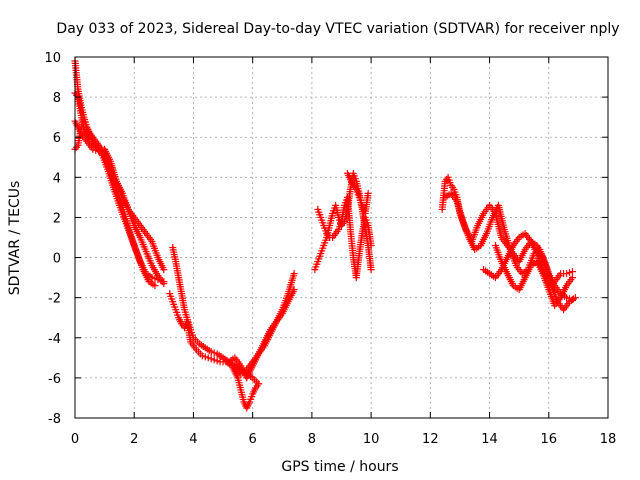  What do you see at coordinates (608, 439) in the screenshot?
I see `x-tick-label: 18` at bounding box center [608, 439].